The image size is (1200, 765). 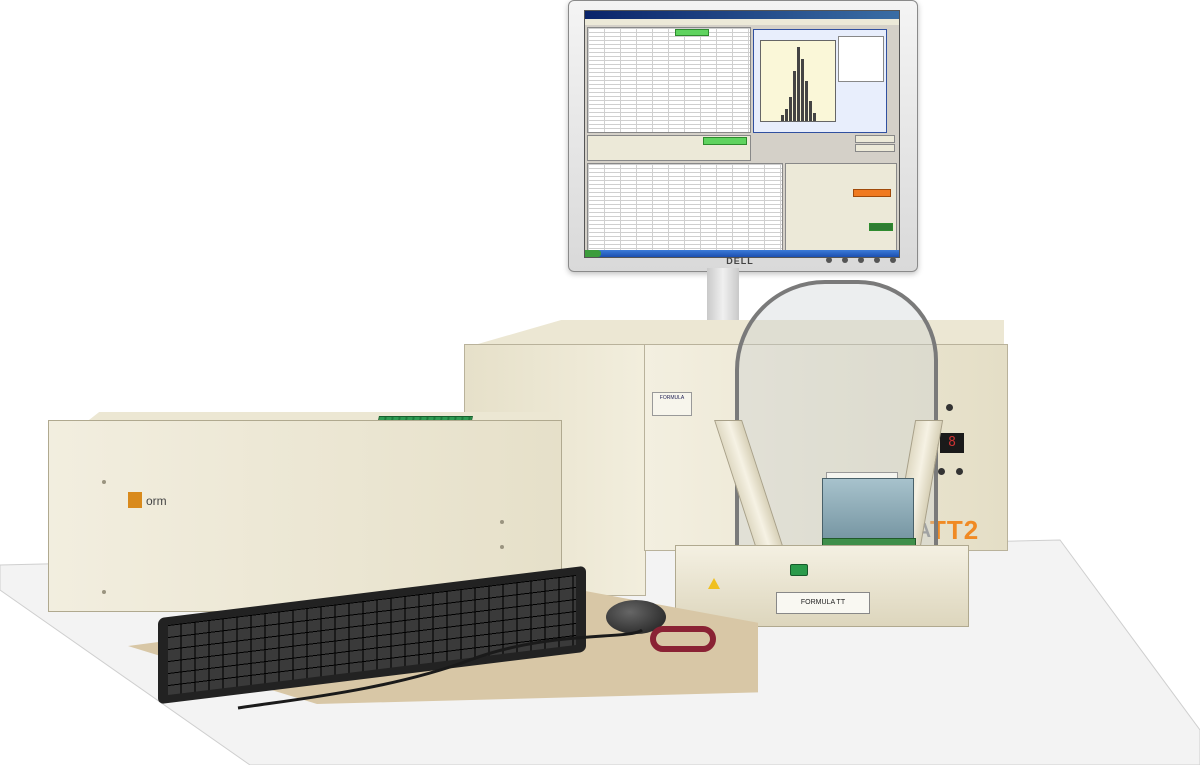 What do you see at coordinates (941, 471) in the screenshot?
I see `led-left` at bounding box center [941, 471].